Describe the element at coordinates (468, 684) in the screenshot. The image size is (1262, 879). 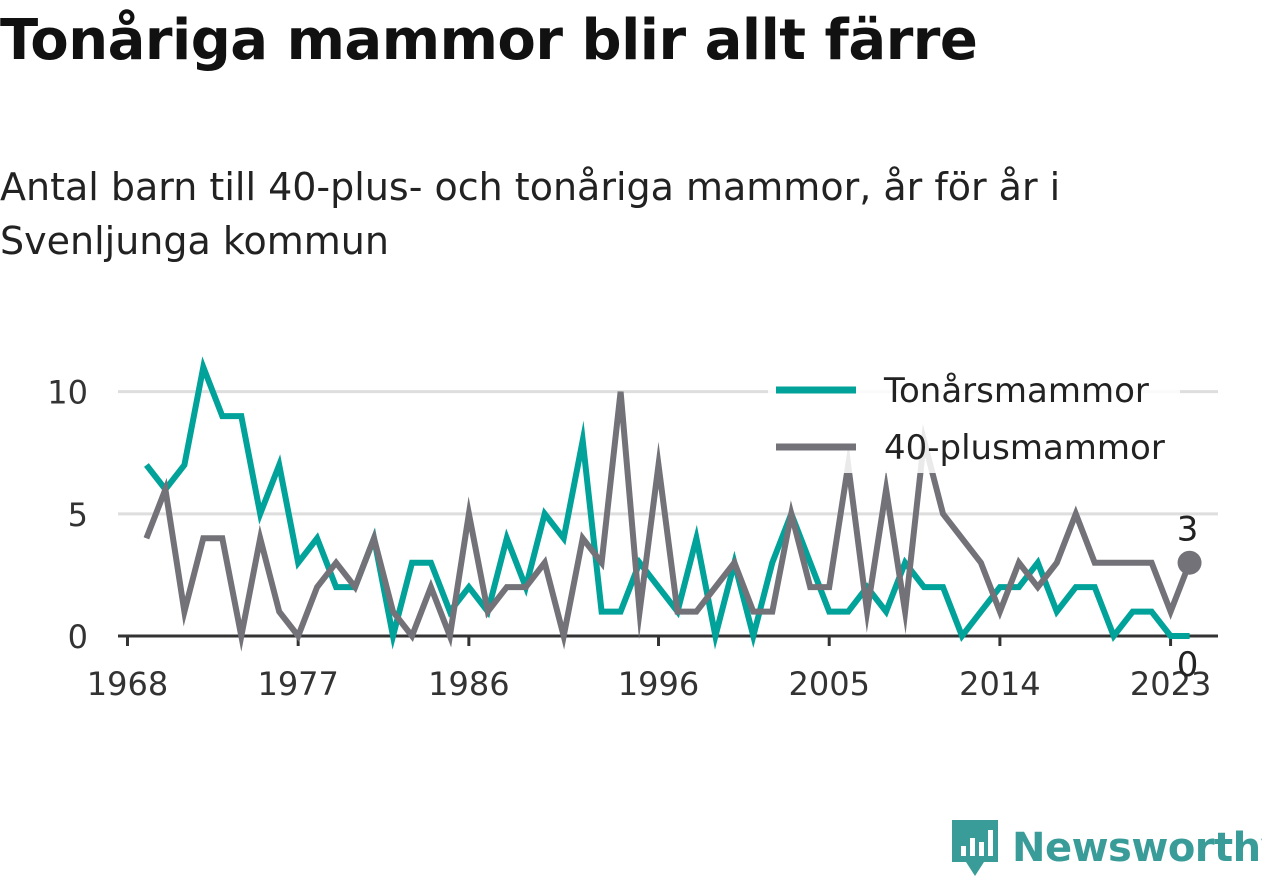
I see `x-tick-label: 1986` at that location.